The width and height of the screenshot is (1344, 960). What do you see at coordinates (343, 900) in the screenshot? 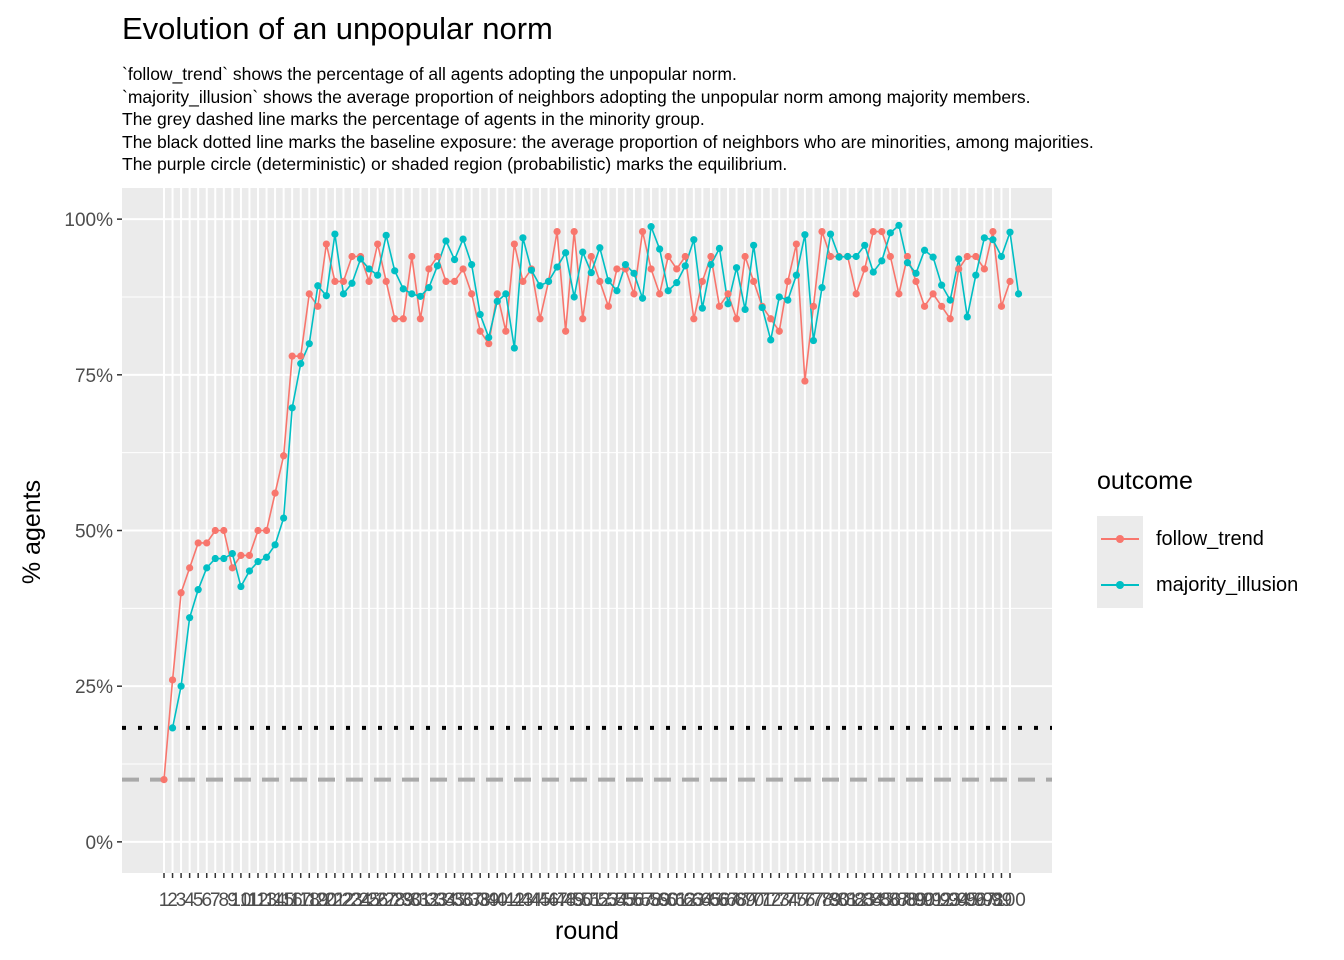
I see `x-tick-label: 22` at bounding box center [343, 900].